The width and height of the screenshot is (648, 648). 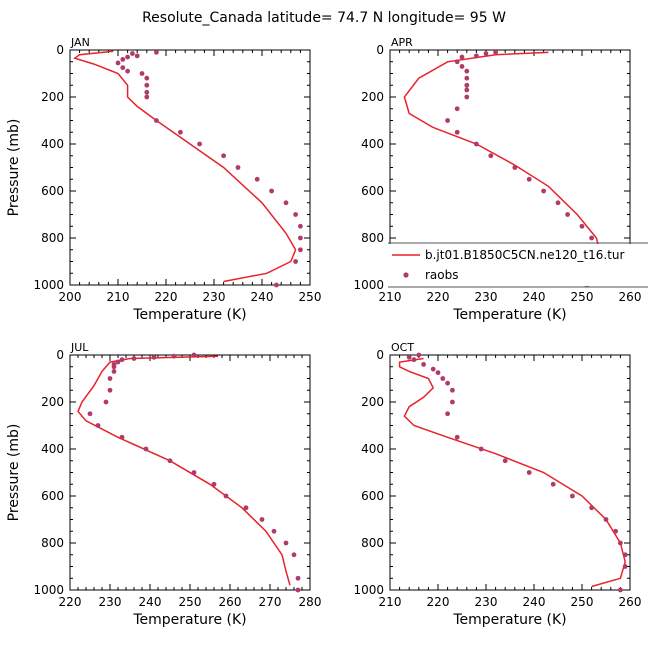 What do you see at coordinates (402, 42) in the screenshot?
I see `panel-label: APR` at bounding box center [402, 42].